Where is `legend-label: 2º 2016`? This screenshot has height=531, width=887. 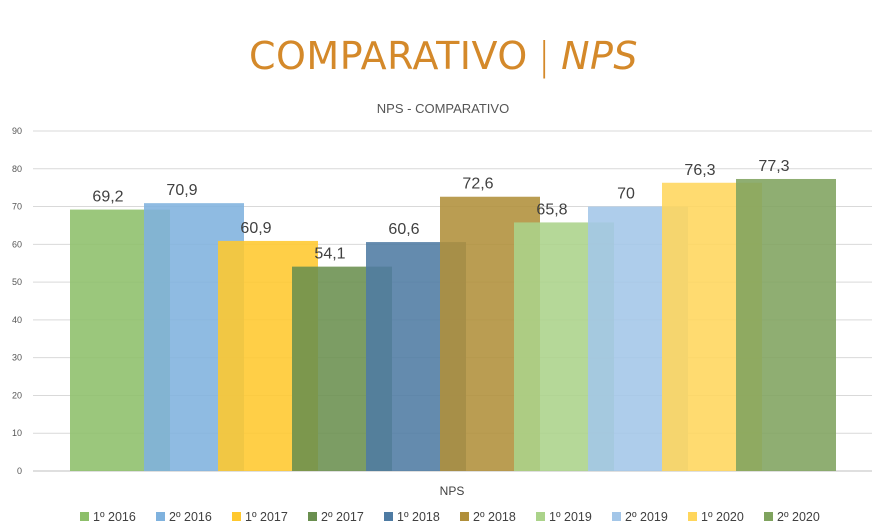 legend-label: 2º 2016 is located at coordinates (190, 517).